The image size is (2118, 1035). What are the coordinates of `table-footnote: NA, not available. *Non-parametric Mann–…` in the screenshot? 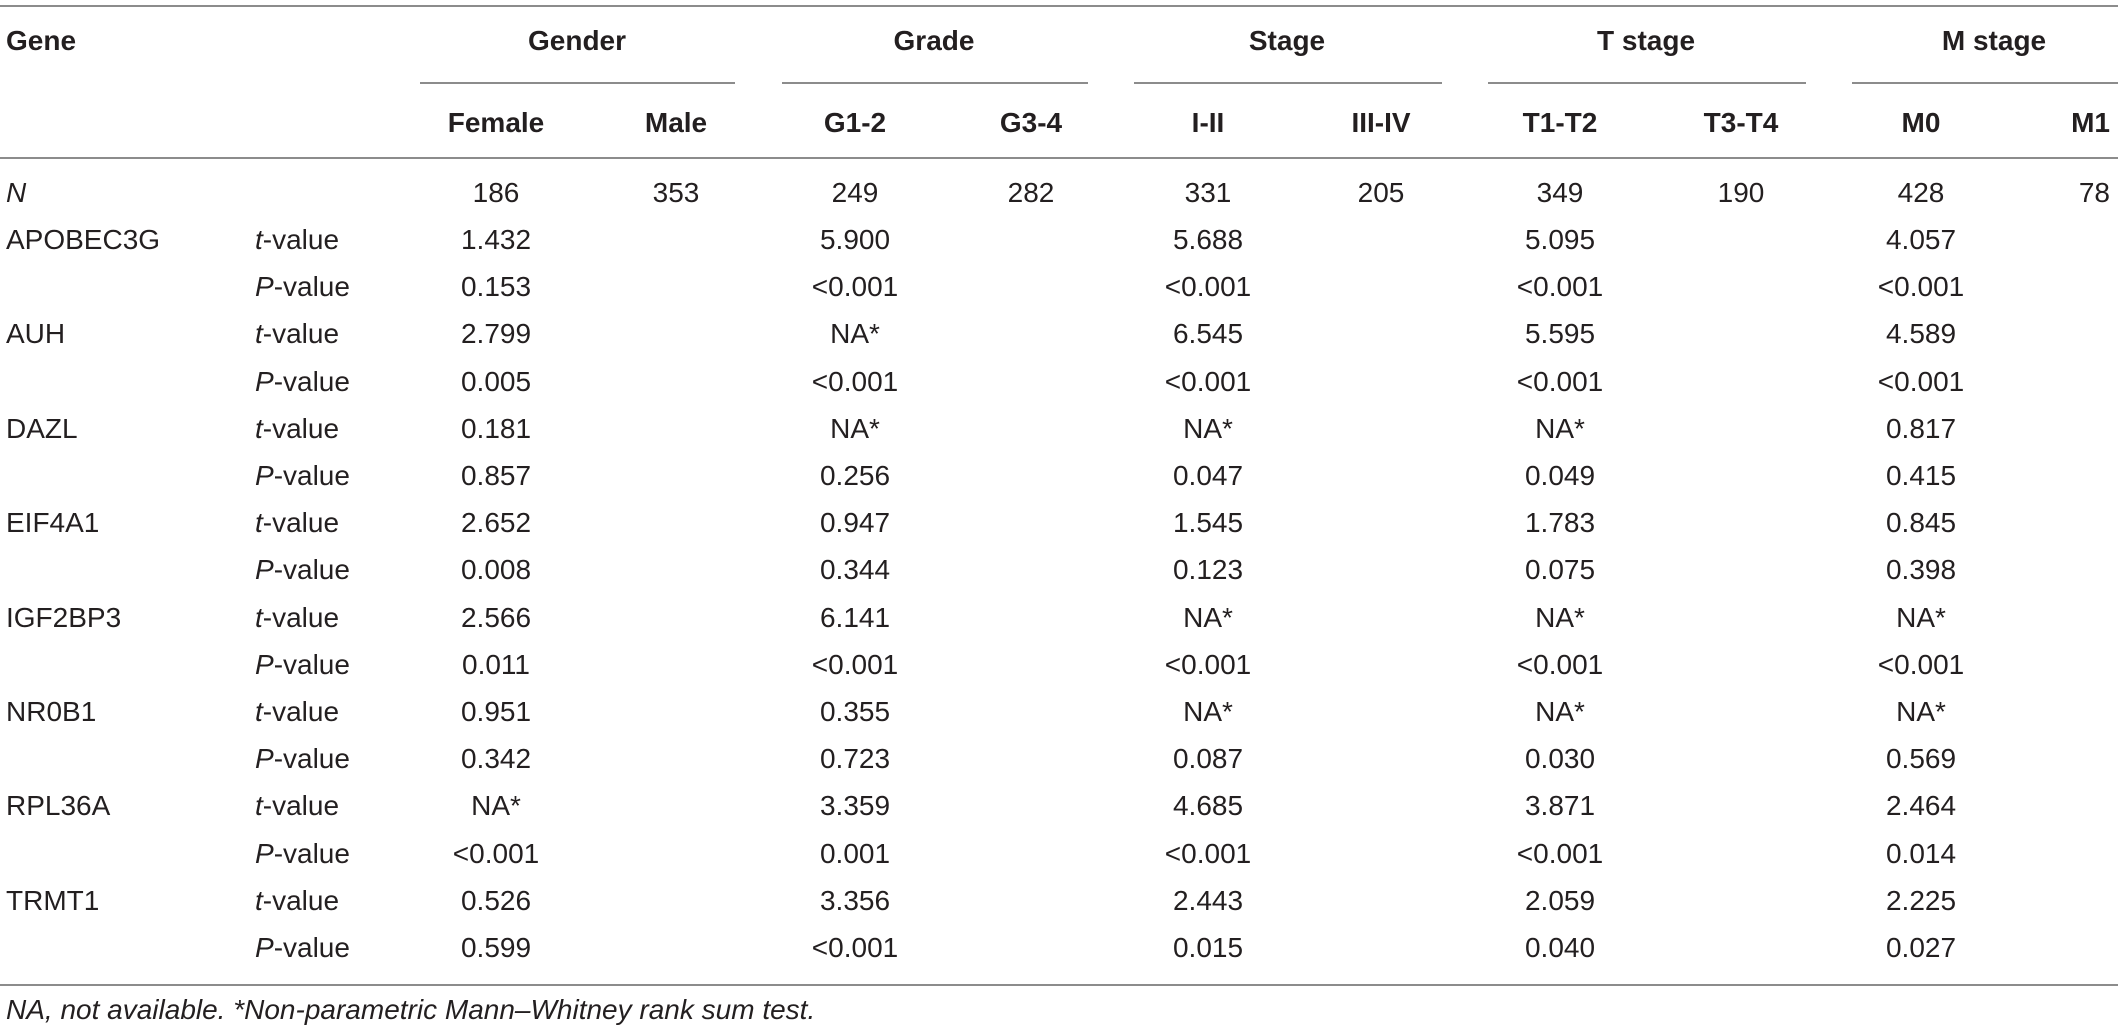 It's located at (411, 1009).